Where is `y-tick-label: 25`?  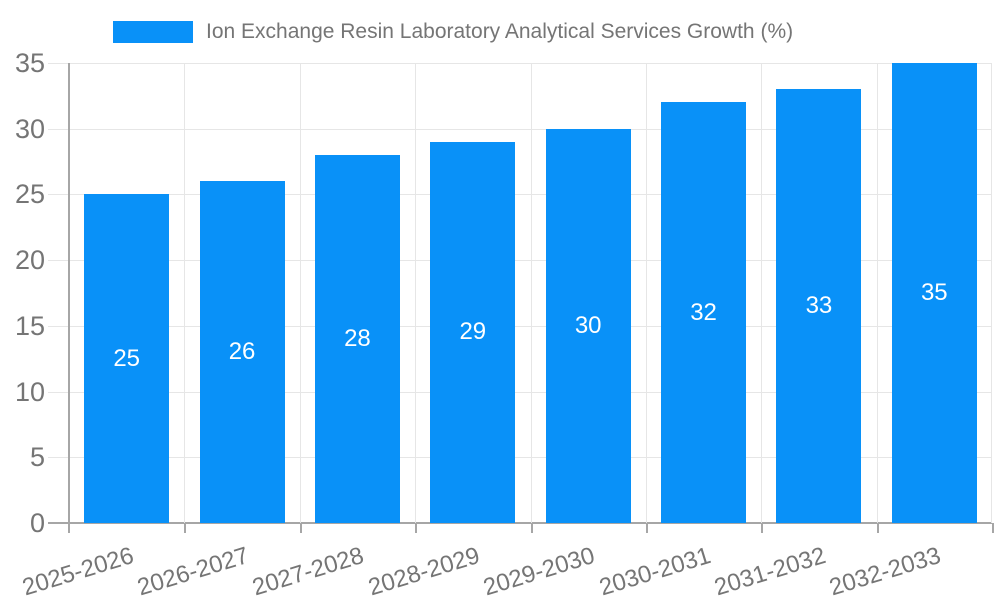 y-tick-label: 25 is located at coordinates (29, 194).